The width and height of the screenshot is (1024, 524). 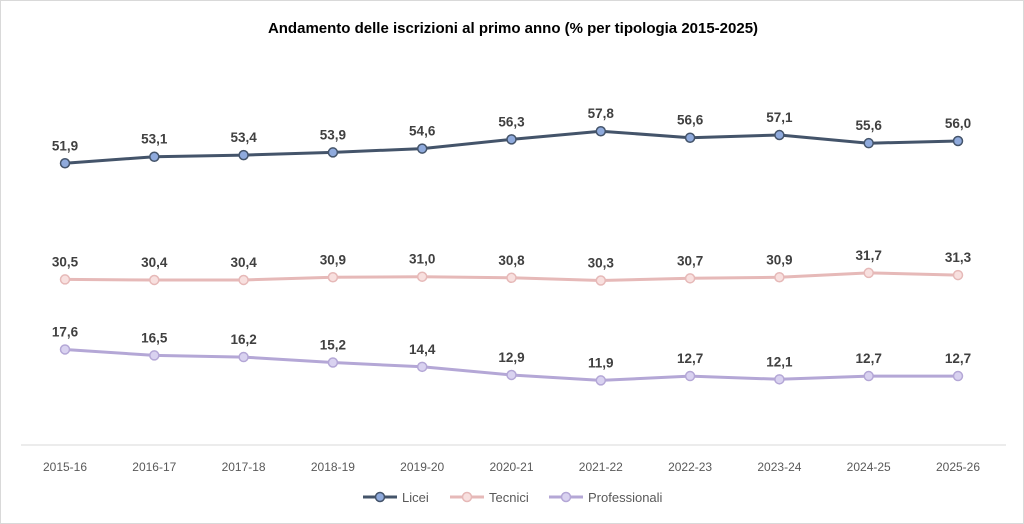 What do you see at coordinates (779, 117) in the screenshot?
I see `data-label: 57,1` at bounding box center [779, 117].